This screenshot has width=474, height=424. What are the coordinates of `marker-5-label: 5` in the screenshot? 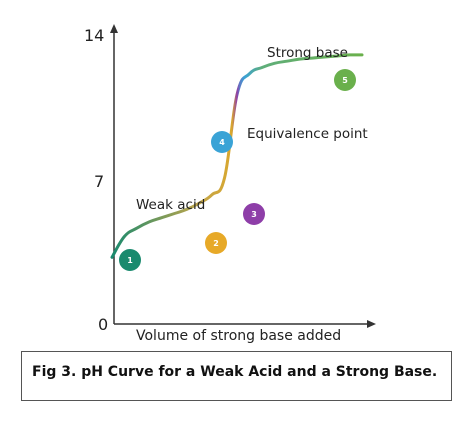 It's located at (345, 80).